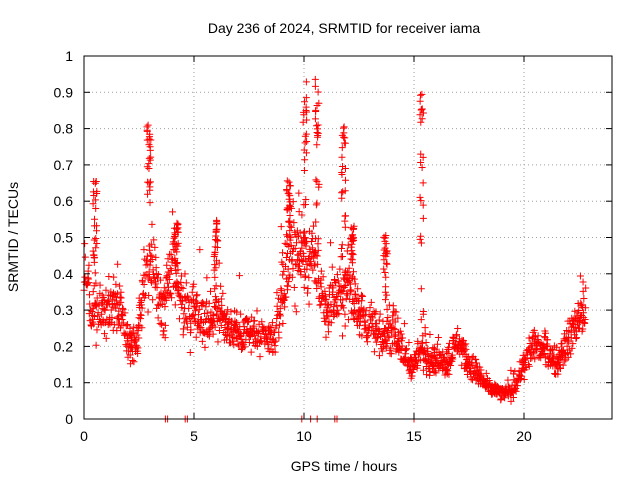 This screenshot has height=480, width=640. I want to click on y-tick-label: 0.6, so click(64, 201).